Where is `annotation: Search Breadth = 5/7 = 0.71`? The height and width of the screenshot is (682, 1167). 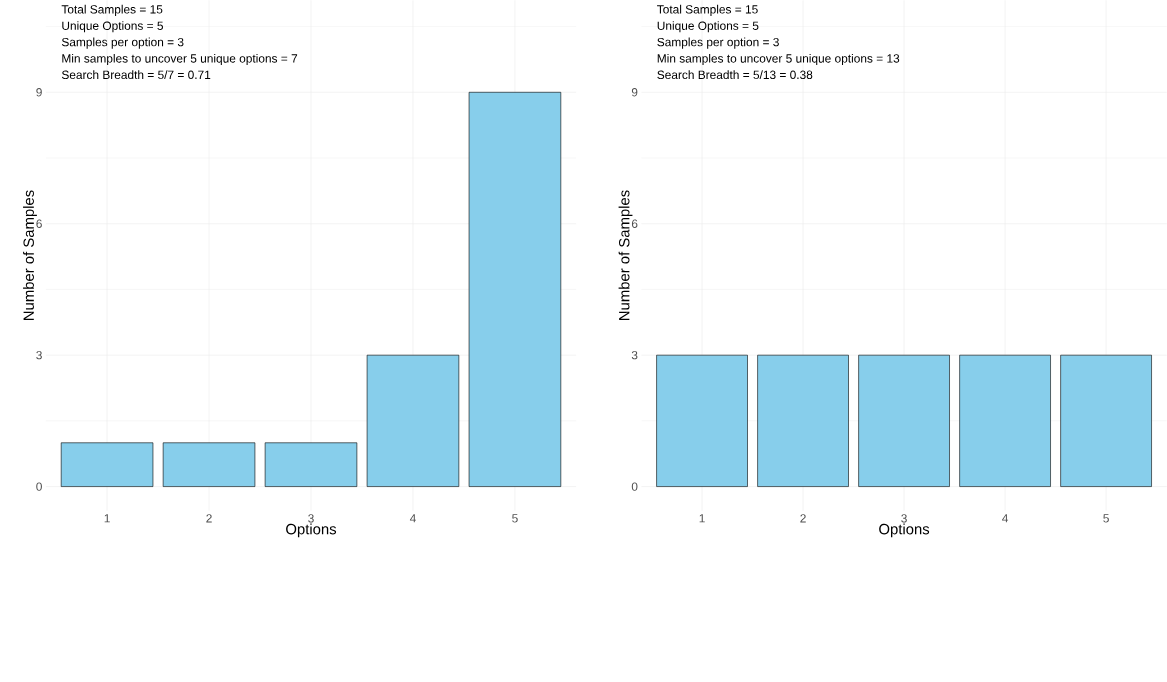 annotation: Search Breadth = 5/7 = 0.71 is located at coordinates (136, 75).